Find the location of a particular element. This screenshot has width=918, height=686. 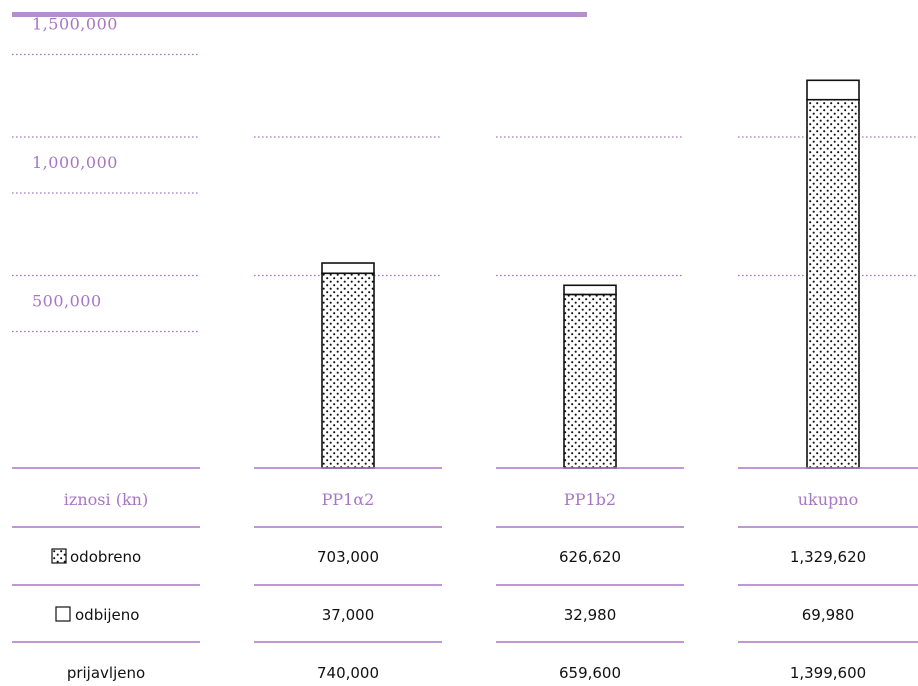

value-label: 1,399,600 is located at coordinates (828, 673).